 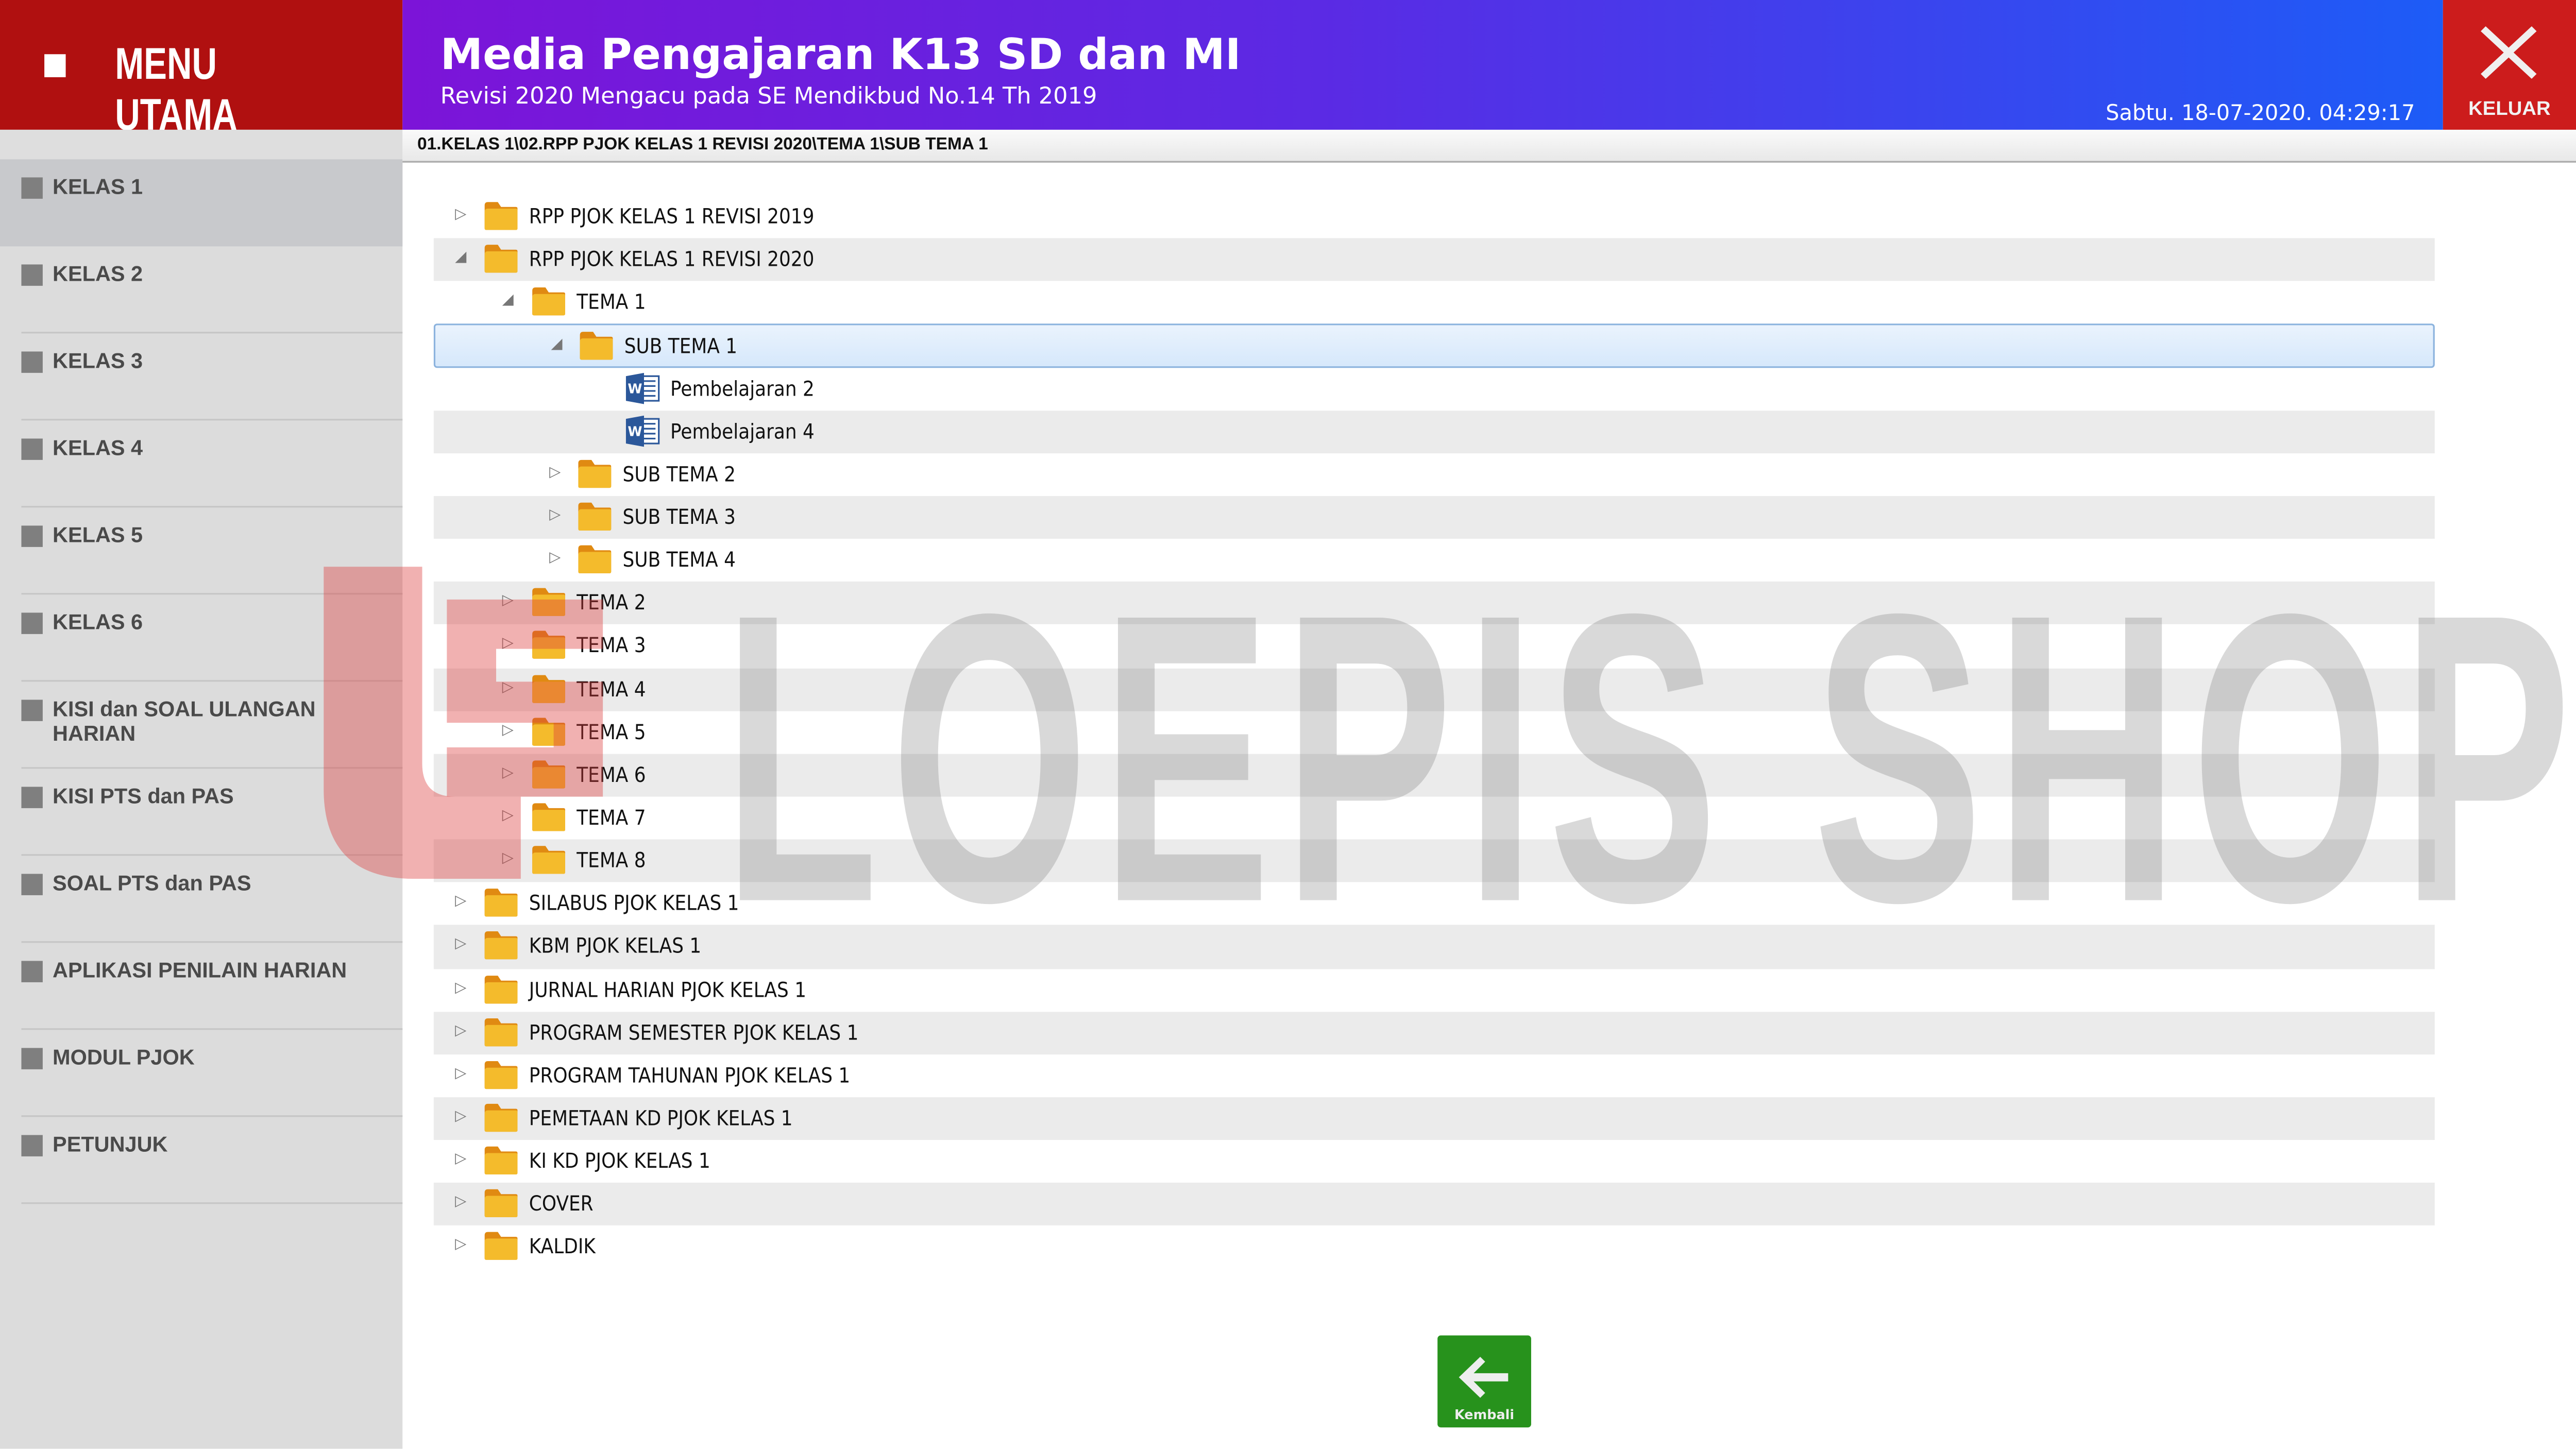 I want to click on tree-item: ▷ TEMA 8, so click(x=1434, y=861).